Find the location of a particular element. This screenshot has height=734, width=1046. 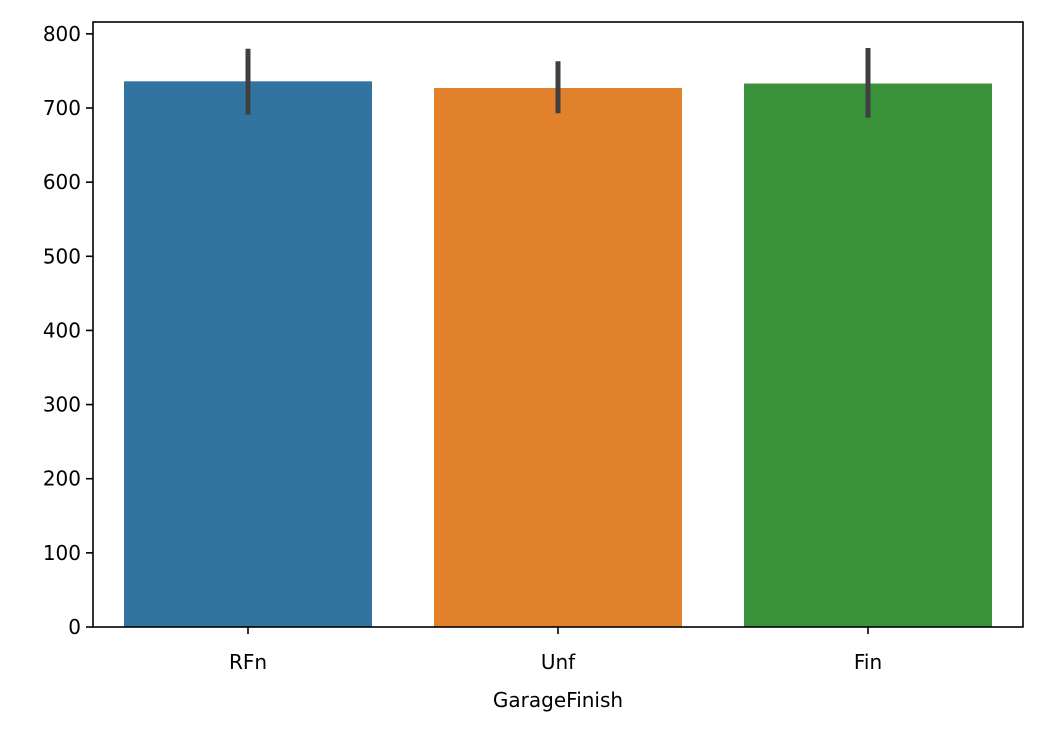

y-tick-label: 800 is located at coordinates (62, 34).